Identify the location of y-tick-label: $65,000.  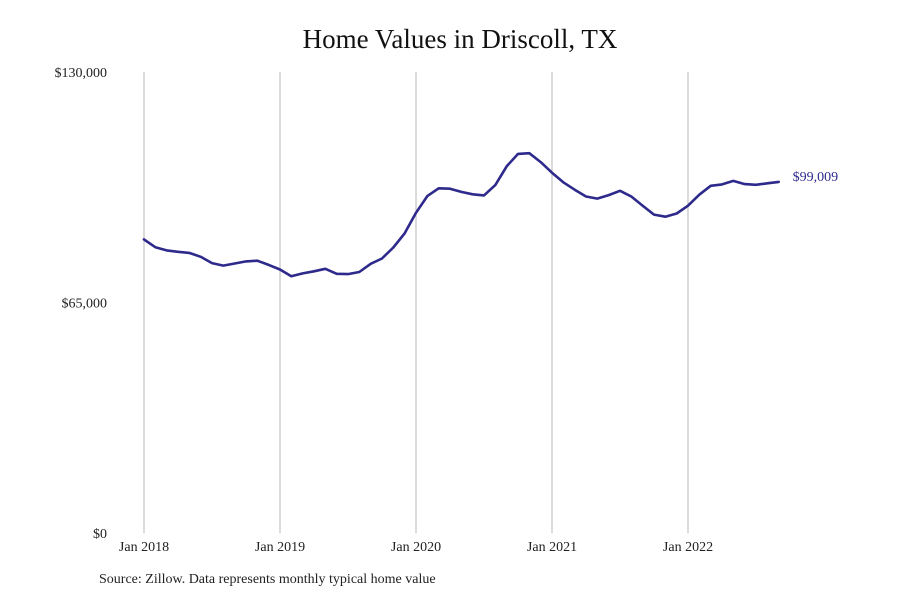
(85, 304).